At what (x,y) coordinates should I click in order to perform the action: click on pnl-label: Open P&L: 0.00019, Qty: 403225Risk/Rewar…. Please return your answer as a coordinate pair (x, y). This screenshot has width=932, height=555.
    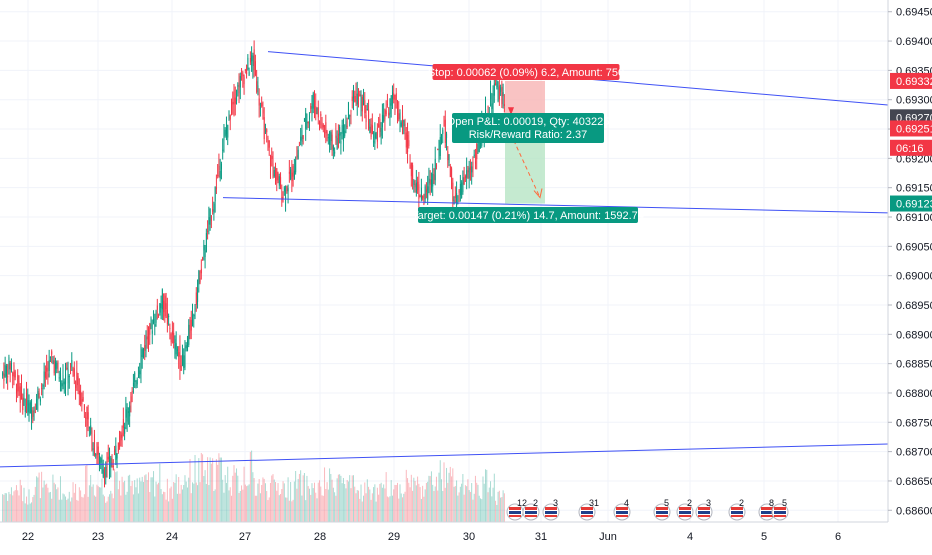
    Looking at the image, I should click on (528, 128).